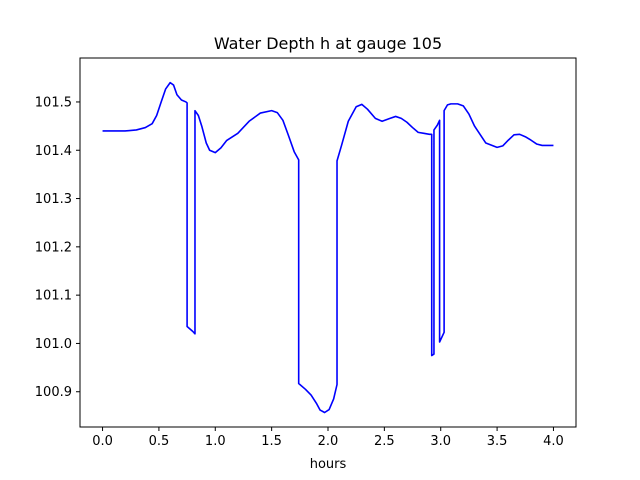 Image resolution: width=640 pixels, height=480 pixels. I want to click on y-tick-label: 101.1, so click(53, 296).